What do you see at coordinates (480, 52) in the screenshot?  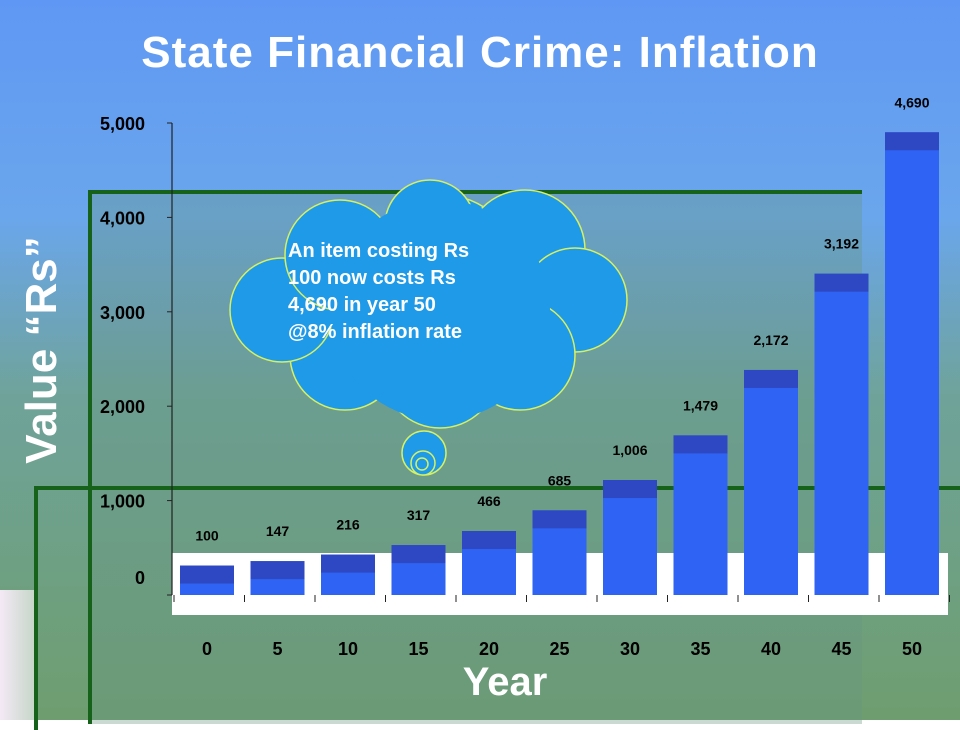 I see `slide-title: State Financial Crime: Inflation` at bounding box center [480, 52].